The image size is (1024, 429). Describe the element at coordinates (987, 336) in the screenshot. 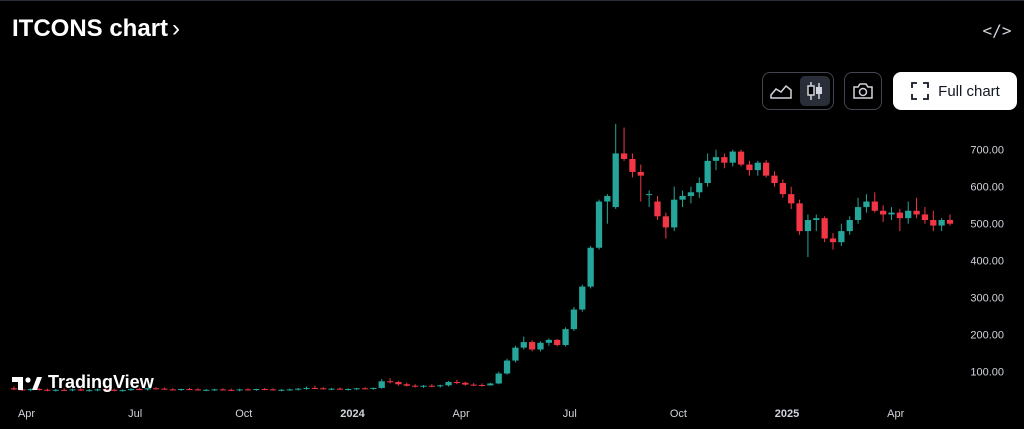

I see `y-tick-label: 200.00` at that location.